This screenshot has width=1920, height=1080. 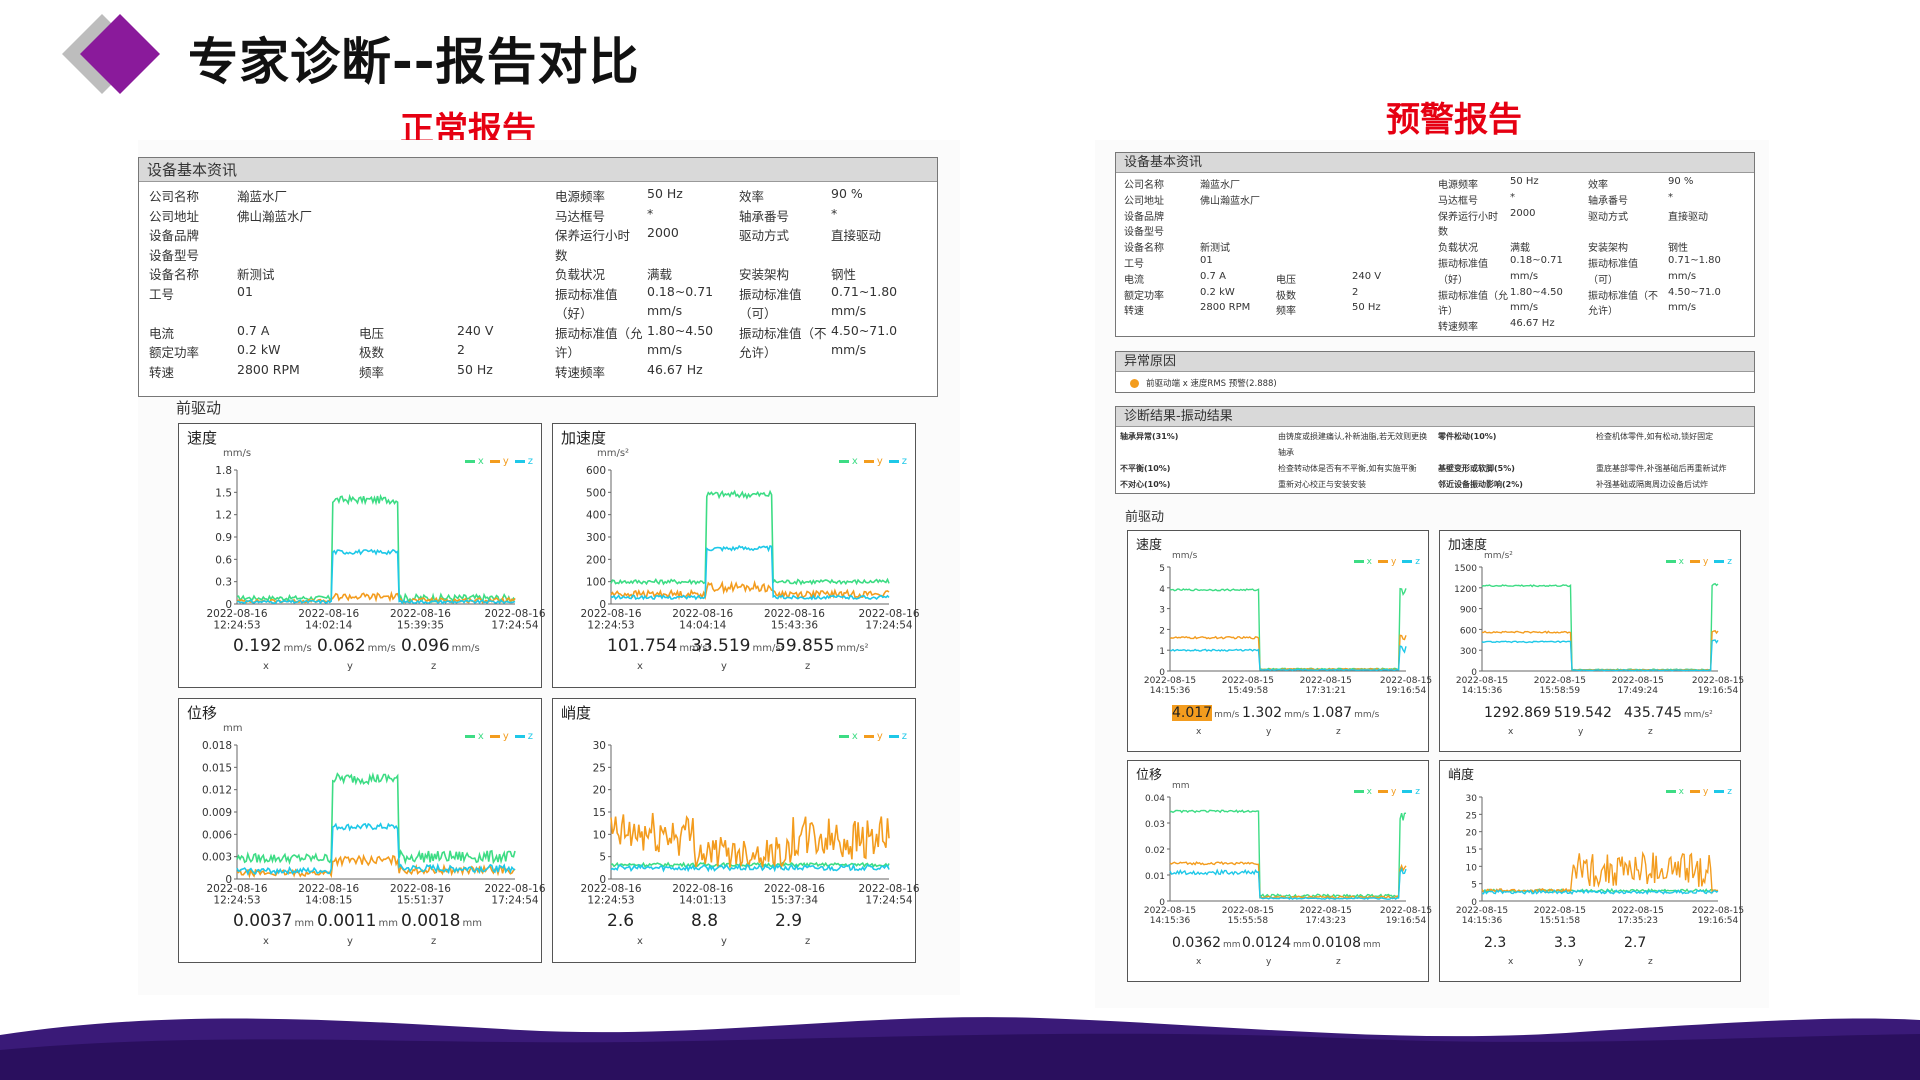 I want to click on y-tick-label: 500, so click(x=596, y=493).